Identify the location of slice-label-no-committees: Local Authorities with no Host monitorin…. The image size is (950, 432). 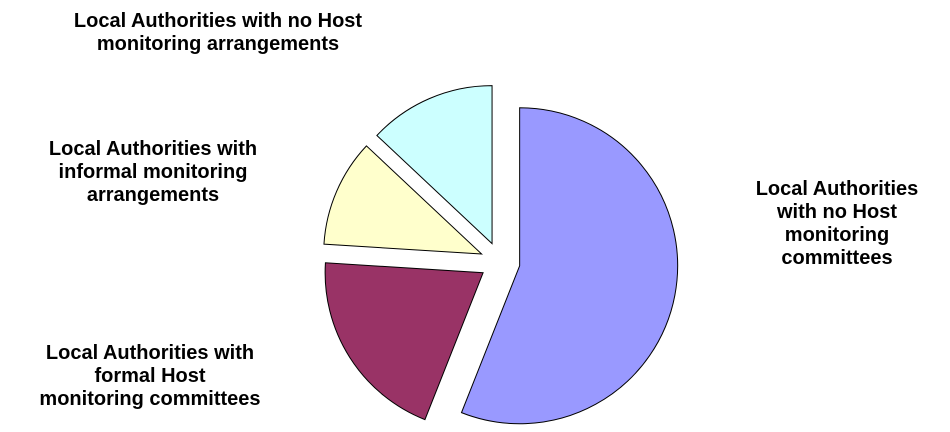
(837, 223).